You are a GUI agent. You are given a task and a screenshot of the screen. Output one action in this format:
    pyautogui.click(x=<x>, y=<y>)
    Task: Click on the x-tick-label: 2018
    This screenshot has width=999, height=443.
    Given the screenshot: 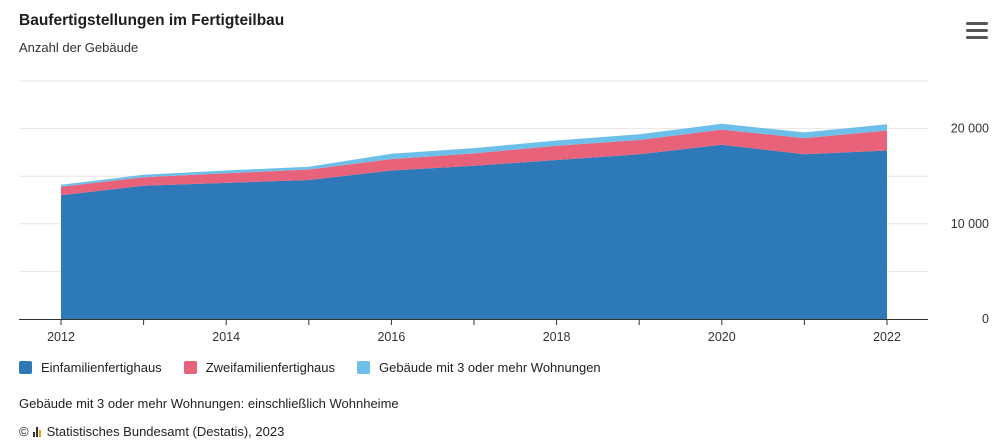 What is the action you would take?
    pyautogui.click(x=557, y=337)
    